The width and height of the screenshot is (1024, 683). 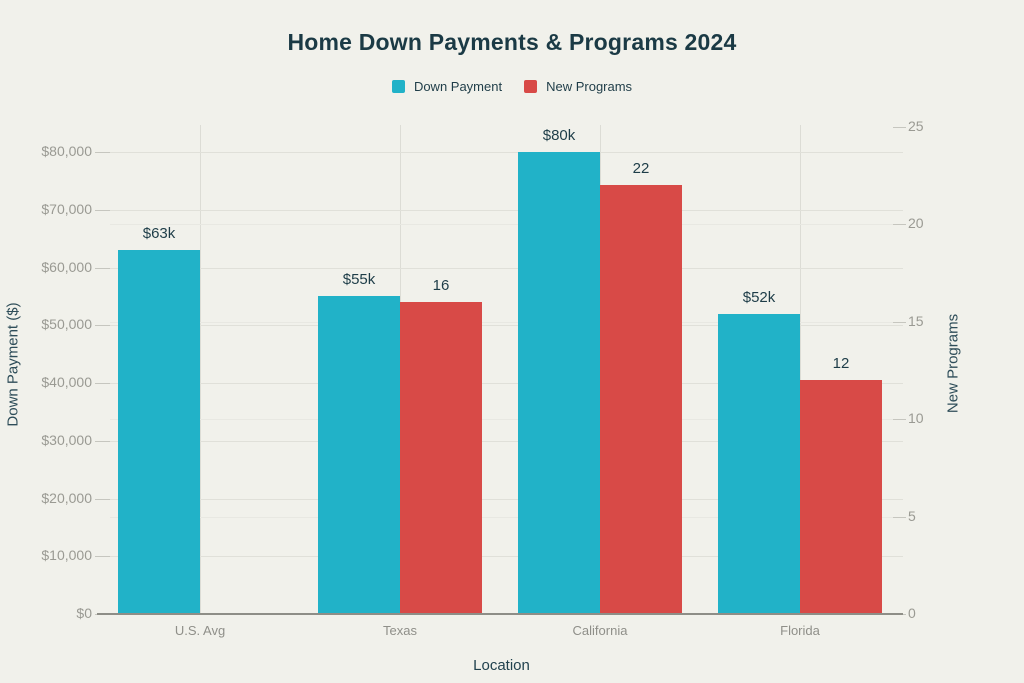 What do you see at coordinates (66, 497) in the screenshot?
I see `left-axis-tick-label: $20,000` at bounding box center [66, 497].